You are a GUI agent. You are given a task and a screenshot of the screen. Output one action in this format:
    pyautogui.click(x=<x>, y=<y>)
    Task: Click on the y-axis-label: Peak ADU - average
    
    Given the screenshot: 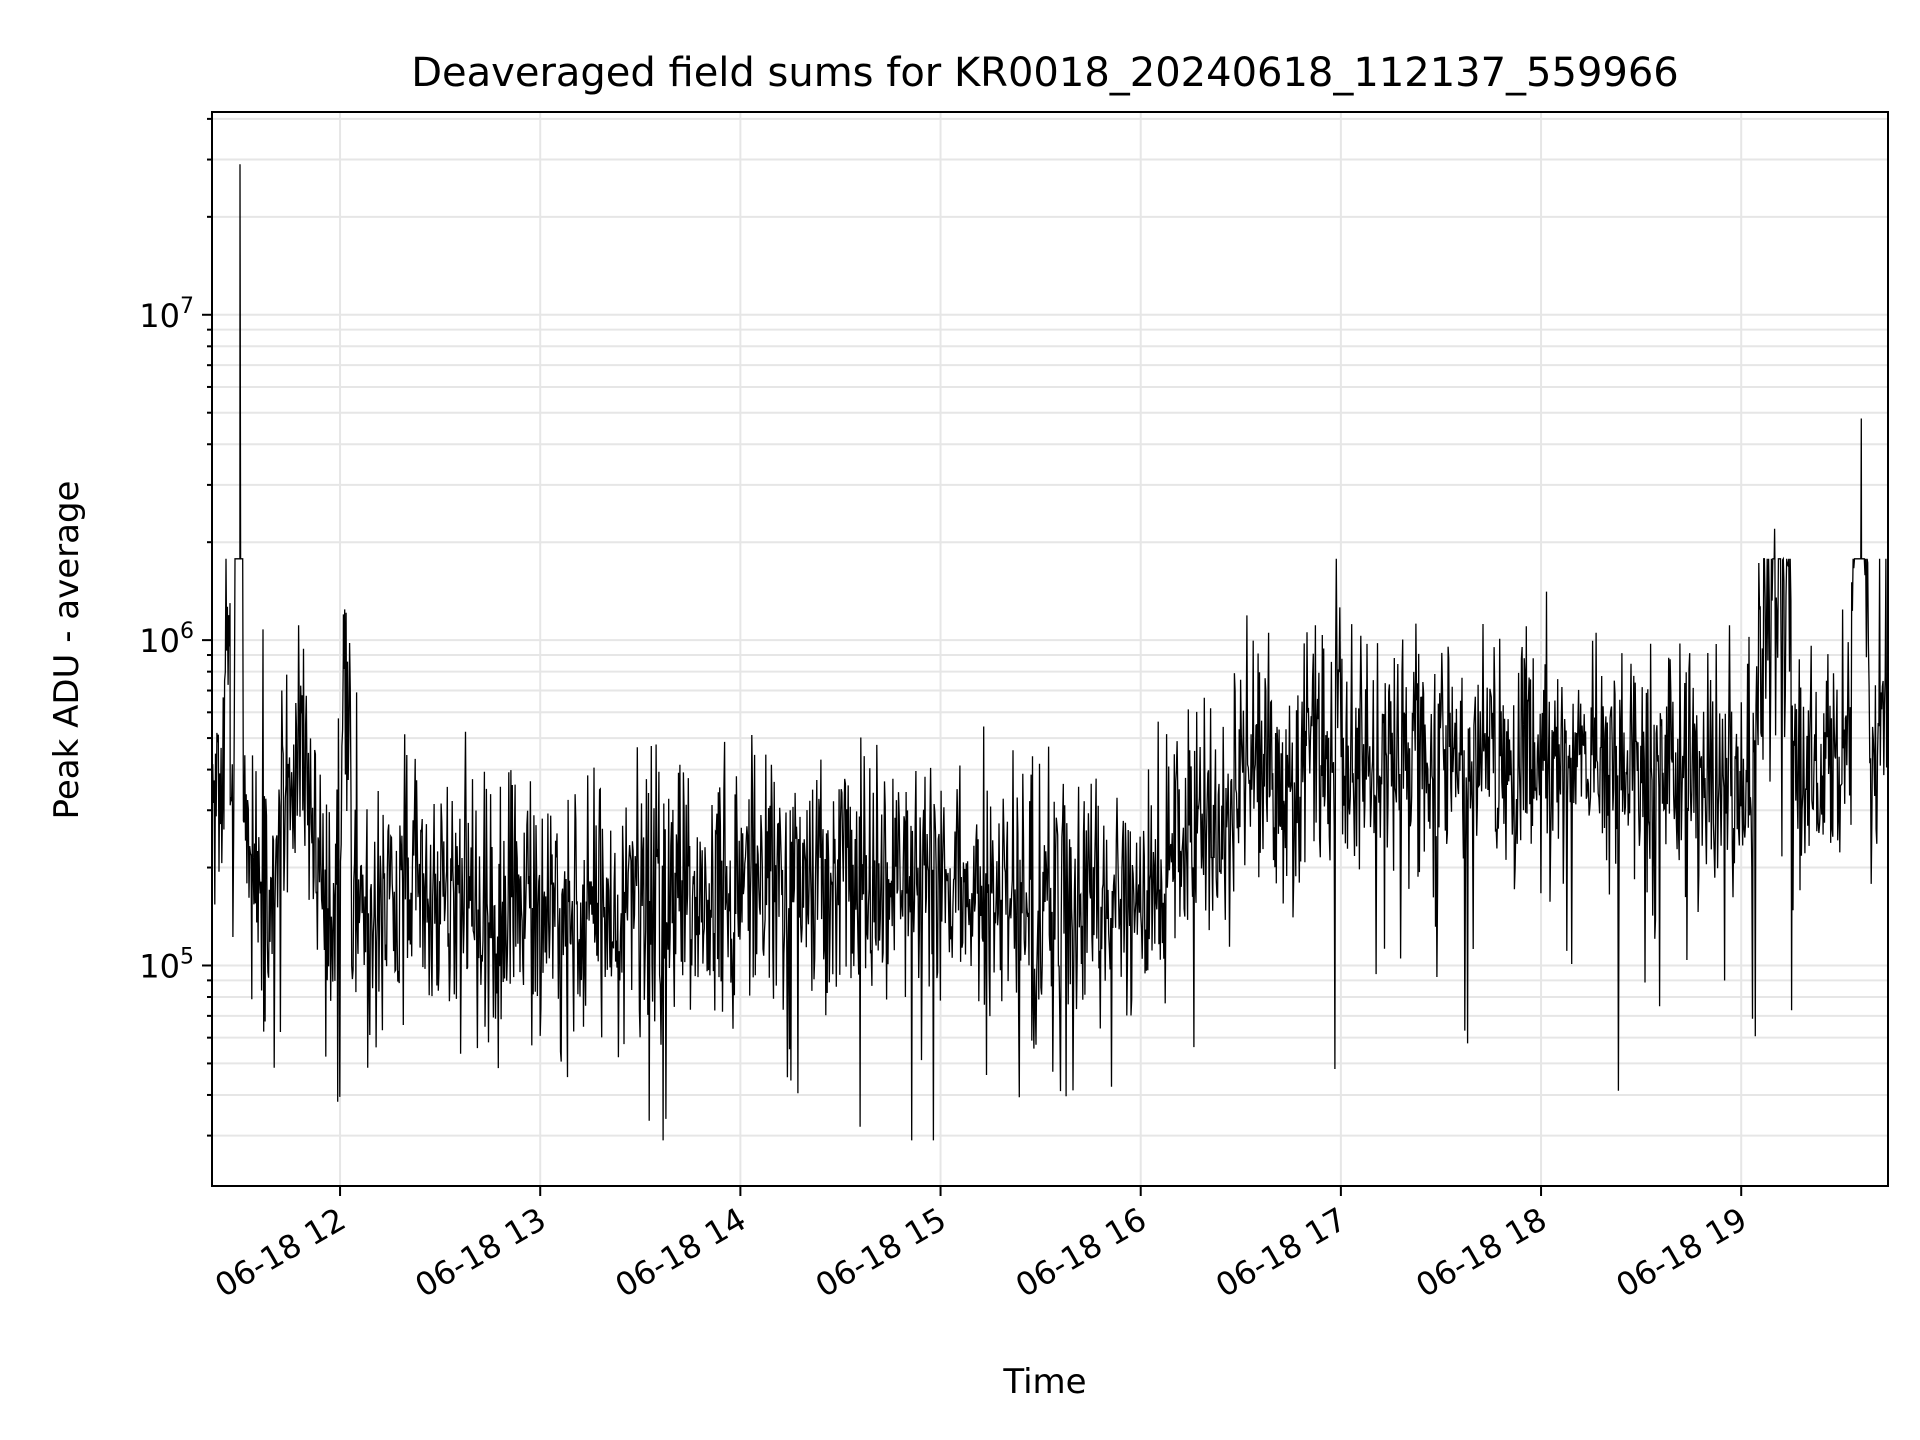 What is the action you would take?
    pyautogui.click(x=67, y=650)
    